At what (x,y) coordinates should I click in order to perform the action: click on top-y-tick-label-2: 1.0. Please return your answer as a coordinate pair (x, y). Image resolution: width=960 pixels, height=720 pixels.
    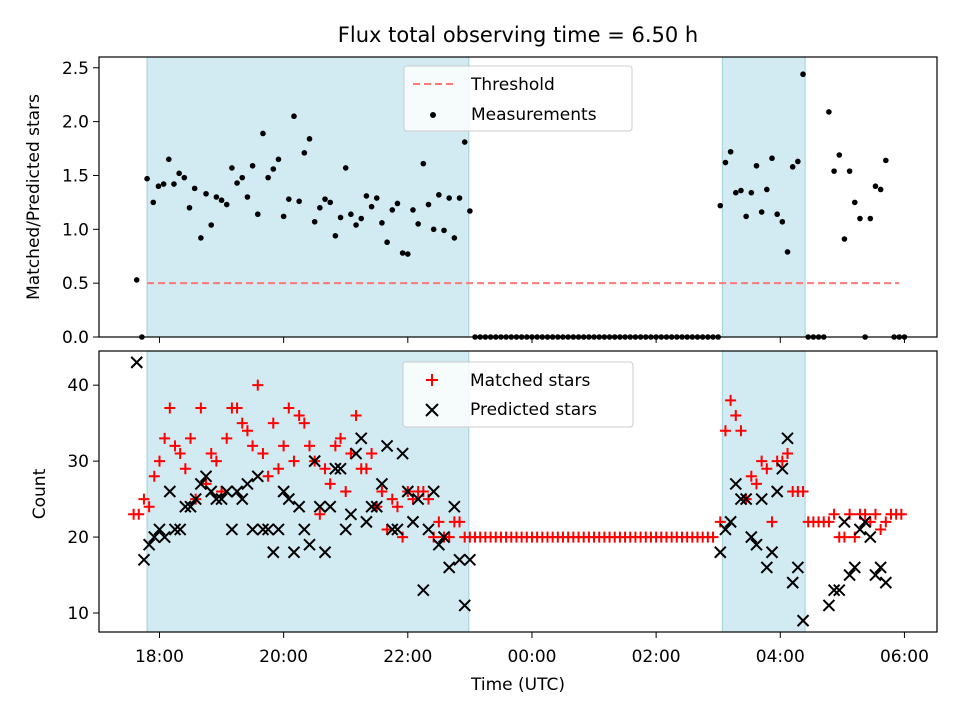
    Looking at the image, I should click on (75, 230).